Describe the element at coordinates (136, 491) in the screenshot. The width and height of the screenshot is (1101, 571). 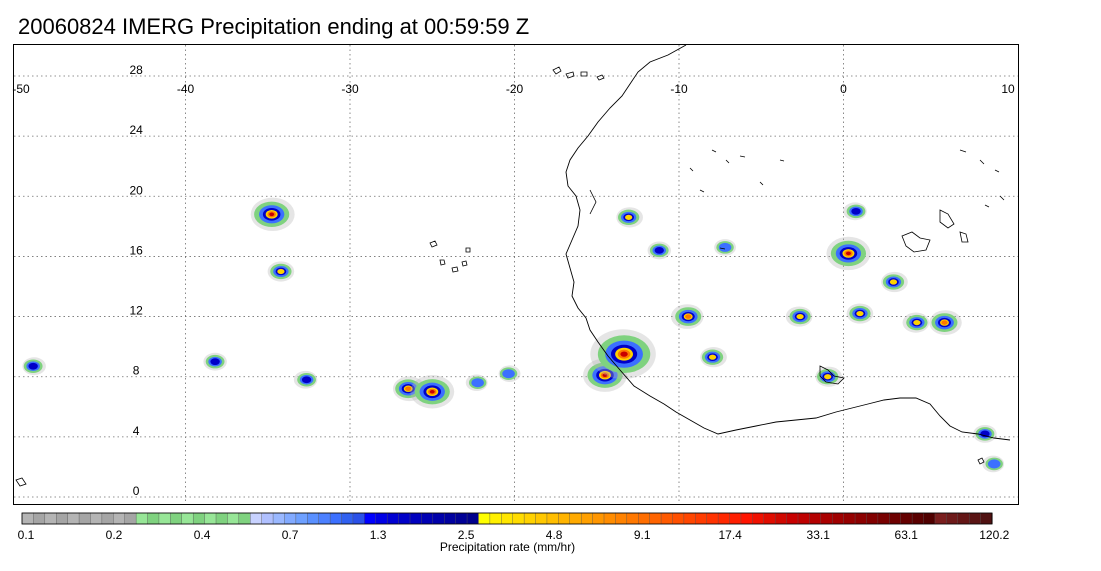
I see `lat-tick-label: 0` at that location.